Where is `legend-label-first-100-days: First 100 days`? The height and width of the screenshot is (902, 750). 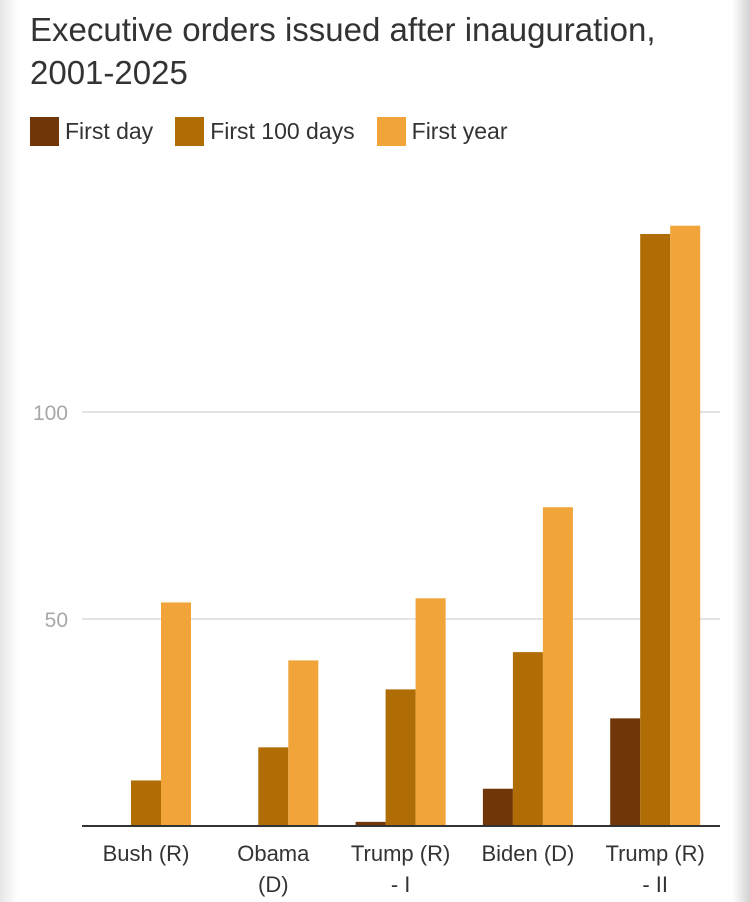
legend-label-first-100-days: First 100 days is located at coordinates (282, 130).